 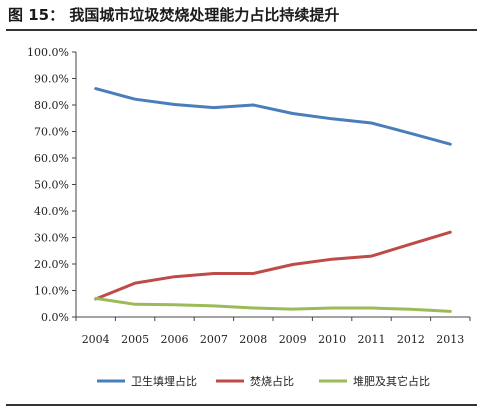 I want to click on y-tick-label: 40.0%, so click(x=51, y=211).